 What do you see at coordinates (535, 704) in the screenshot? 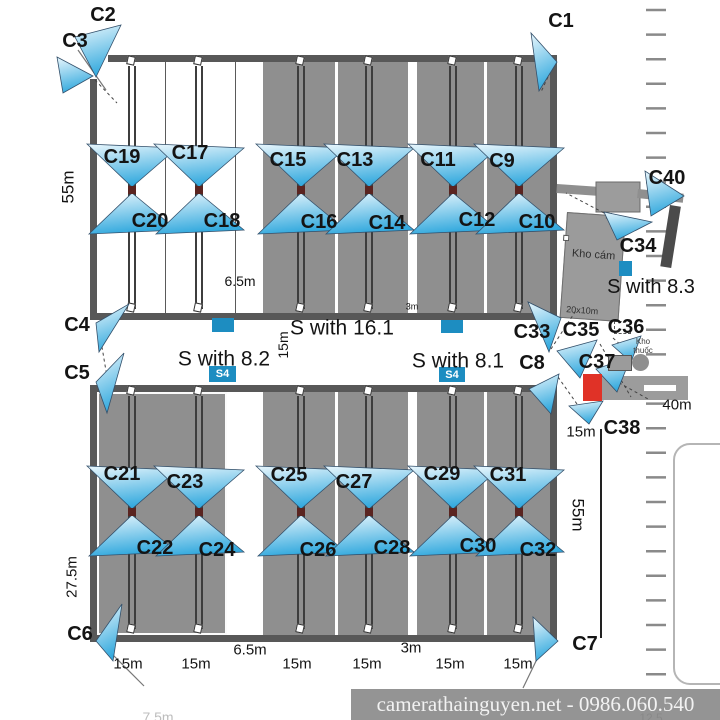
I see `watermark-bar: camerathainguyen.net - 0986.060.540` at bounding box center [535, 704].